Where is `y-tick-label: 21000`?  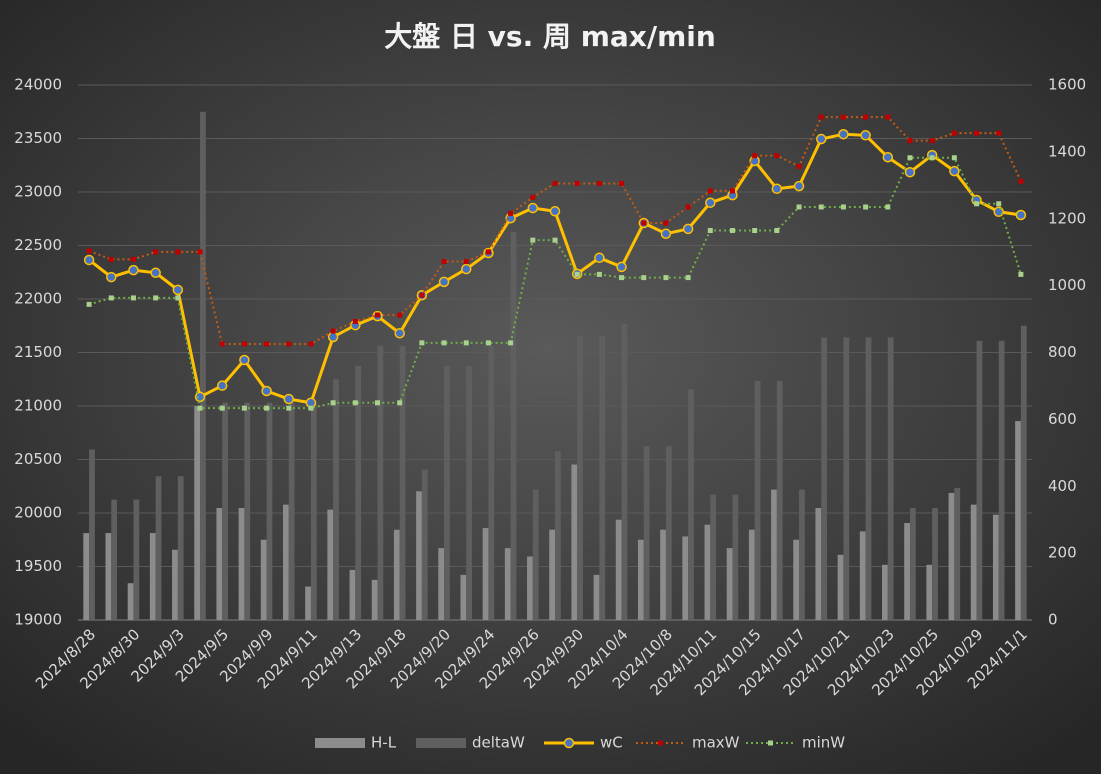
y-tick-label: 21000 is located at coordinates (38, 406).